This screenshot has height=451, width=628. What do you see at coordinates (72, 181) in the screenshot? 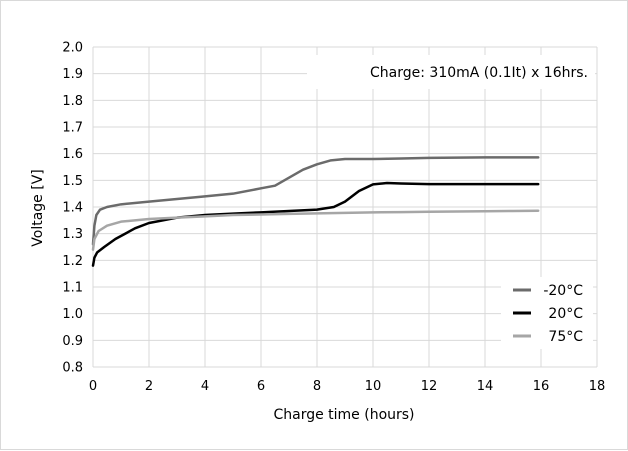
I see `y-tick-label: 1.5` at bounding box center [72, 181].